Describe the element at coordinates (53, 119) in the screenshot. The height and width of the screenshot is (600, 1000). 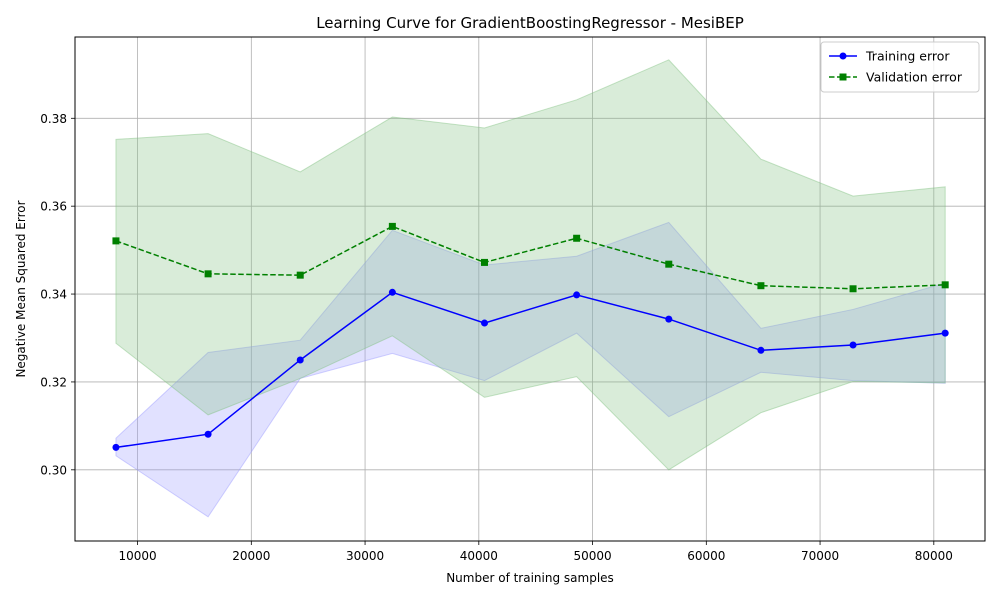
I see `y-tick-label: 0.38` at that location.